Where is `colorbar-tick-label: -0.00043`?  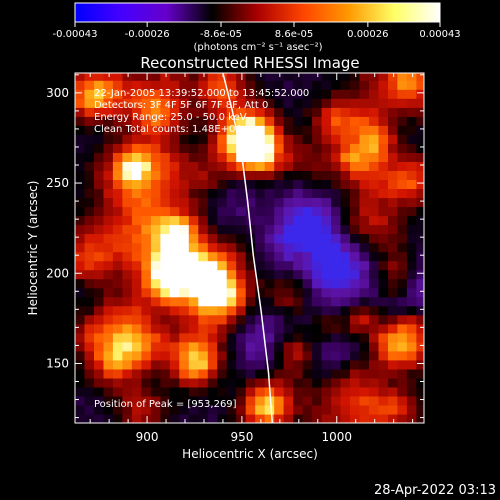
colorbar-tick-label: -0.00043 is located at coordinates (75, 34).